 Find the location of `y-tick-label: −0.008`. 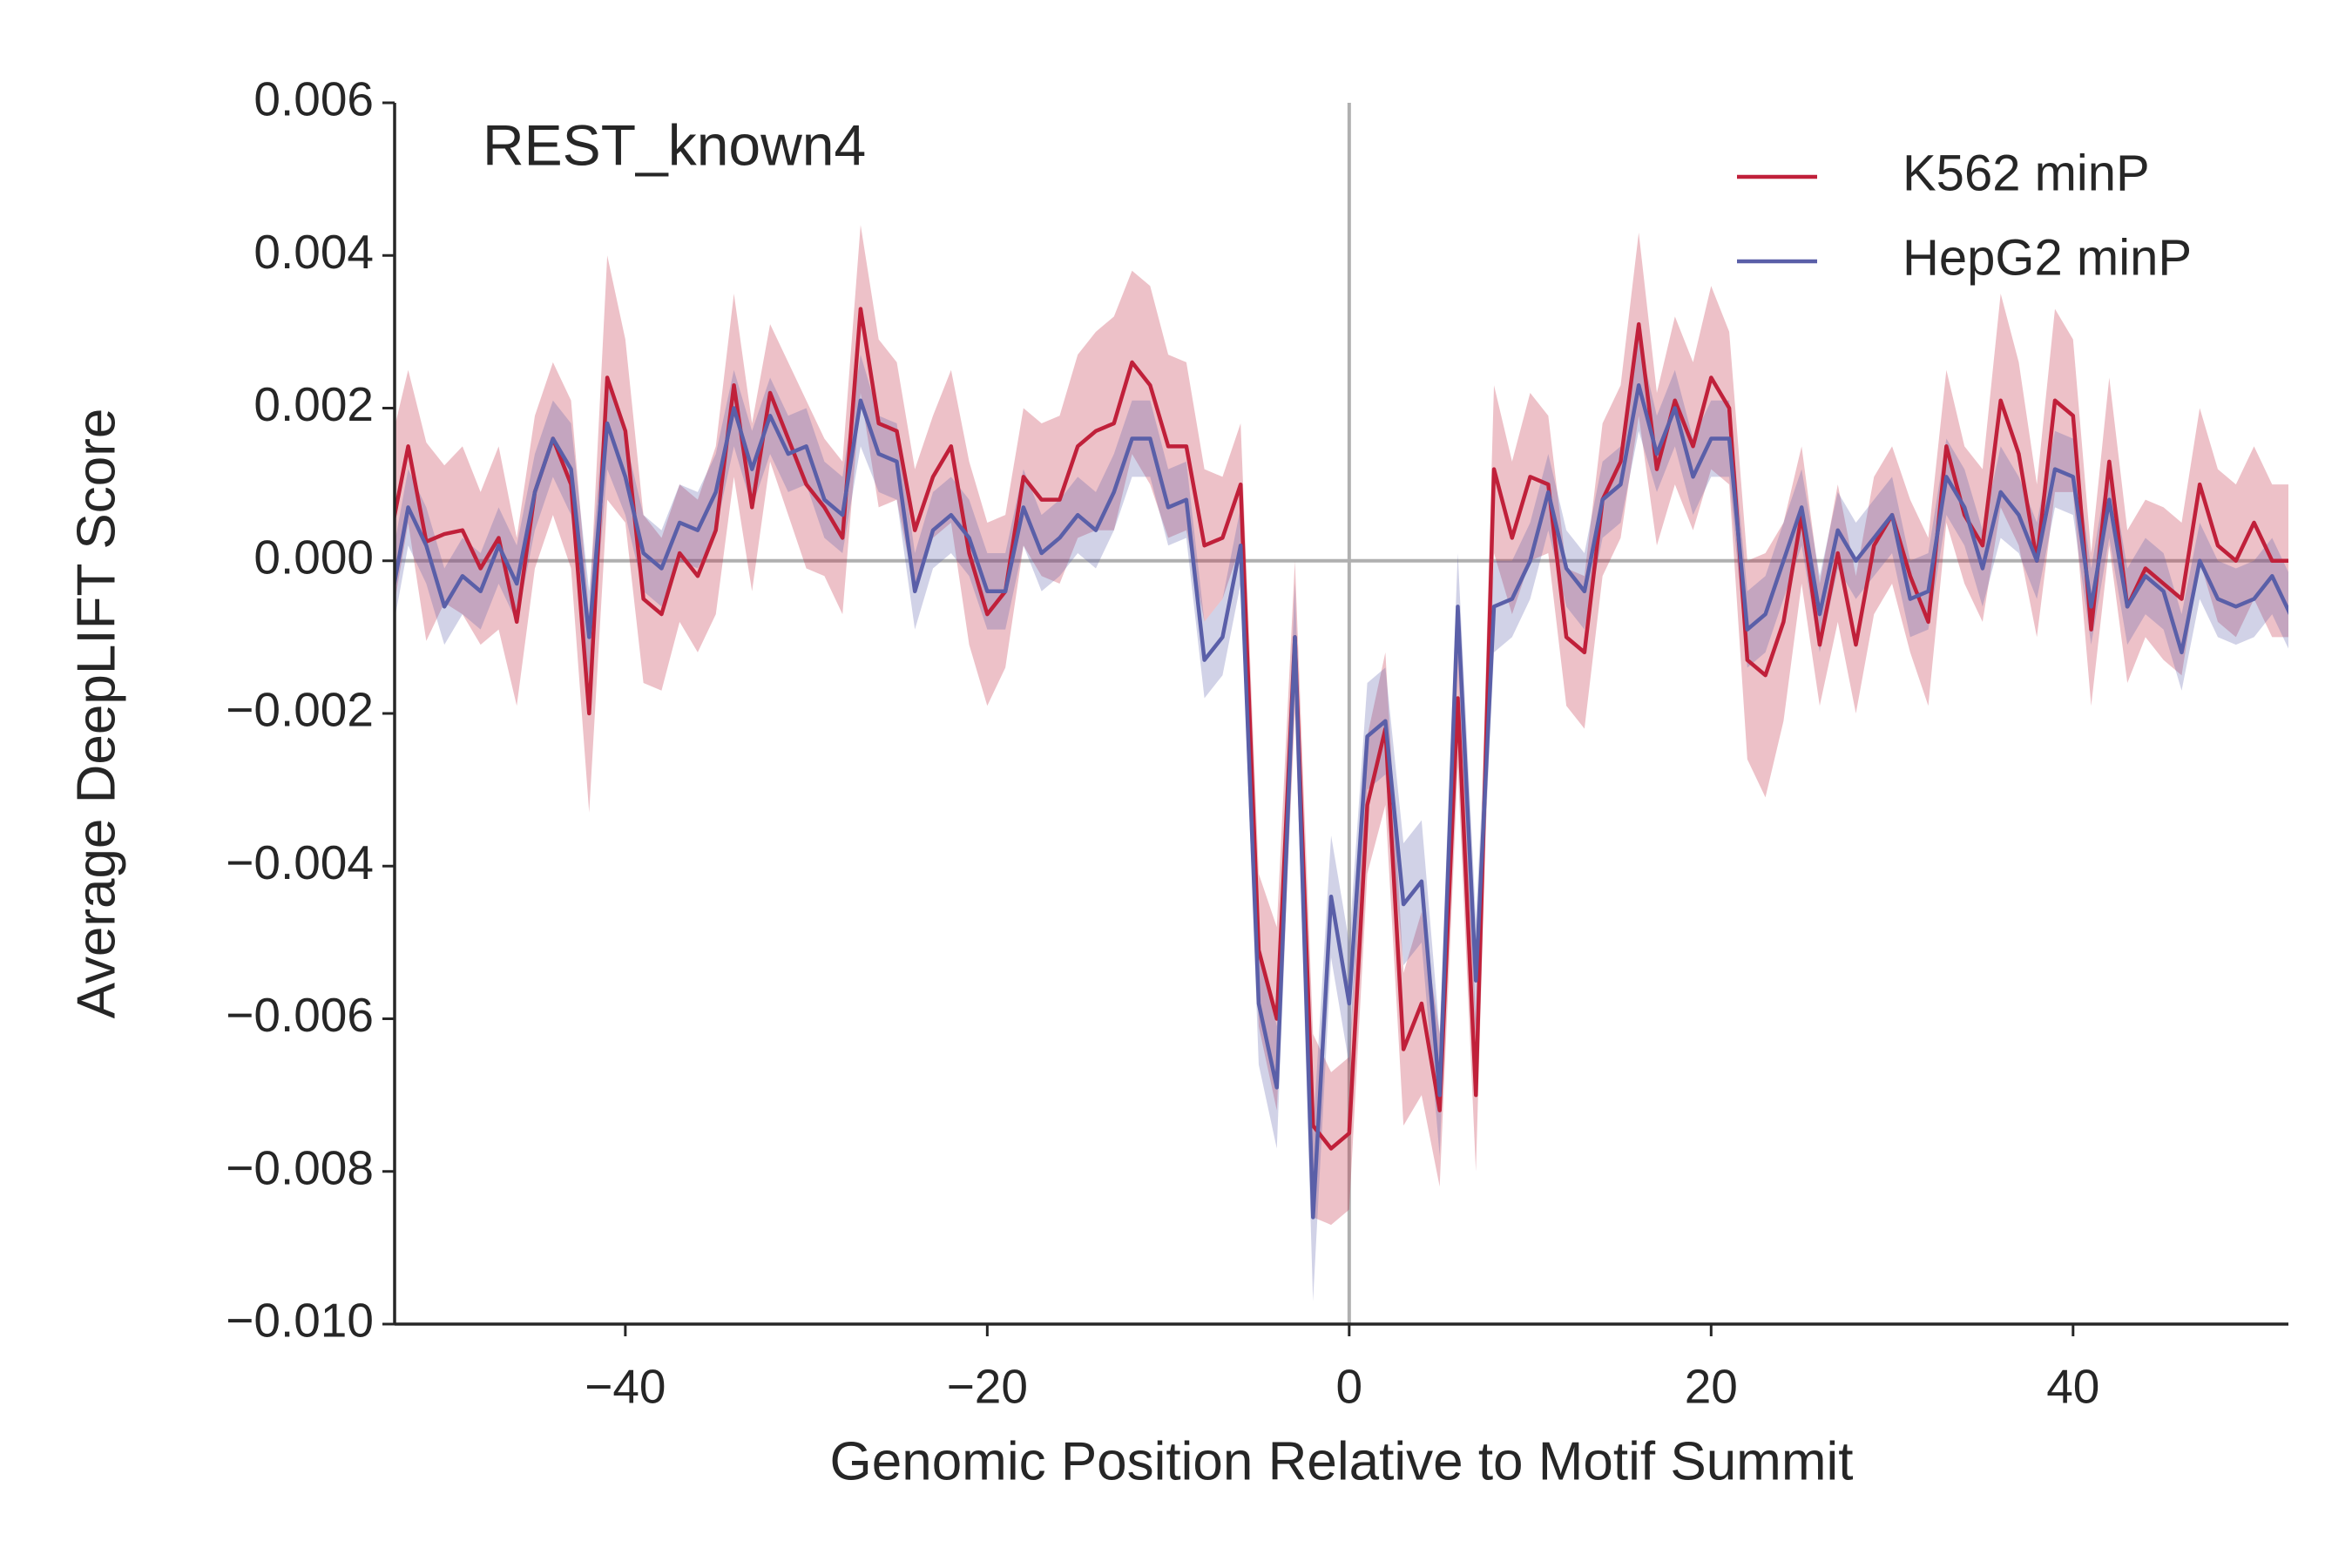

y-tick-label: −0.008 is located at coordinates (300, 1167).